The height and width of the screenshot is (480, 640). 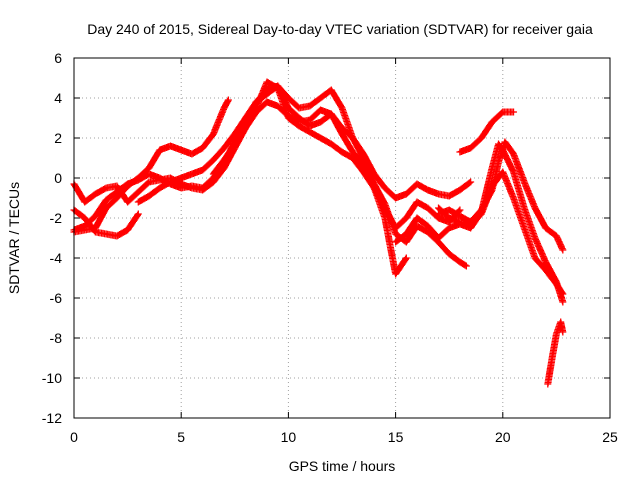 I want to click on y-tick-label: -8, so click(x=56, y=338).